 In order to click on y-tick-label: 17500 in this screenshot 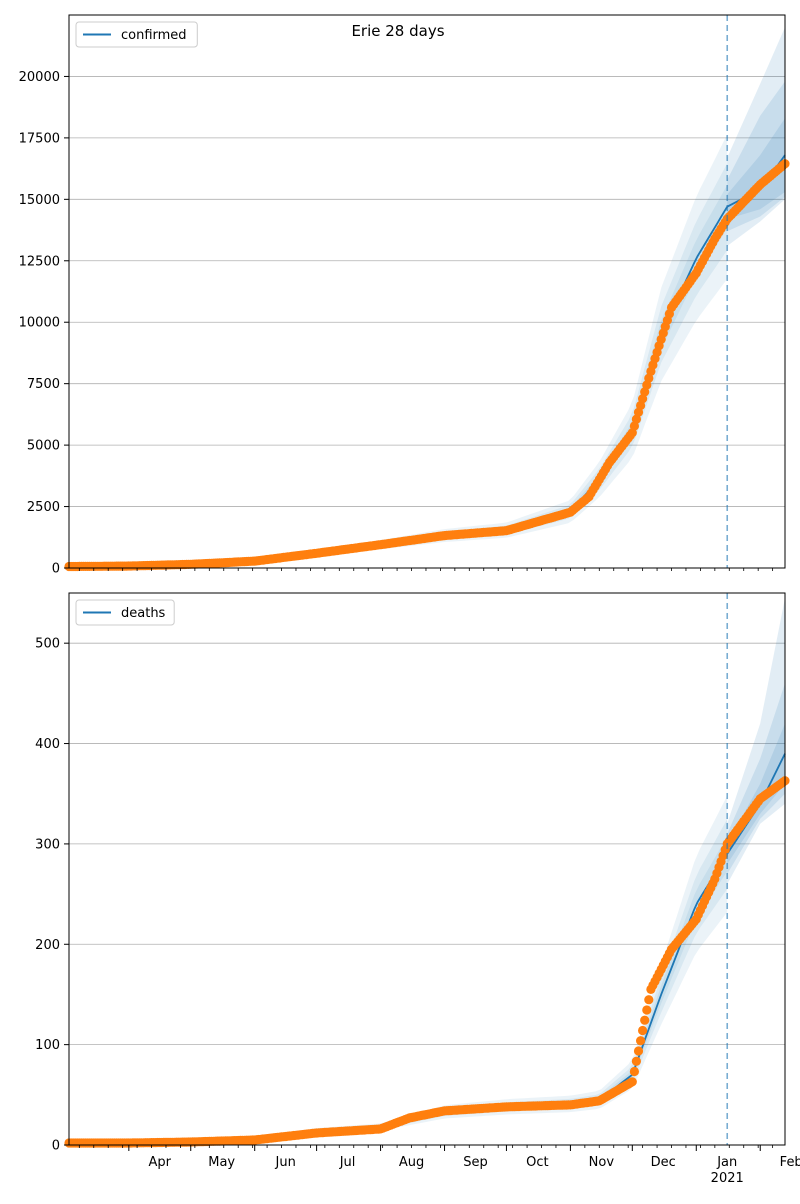, I will do `click(39, 138)`.